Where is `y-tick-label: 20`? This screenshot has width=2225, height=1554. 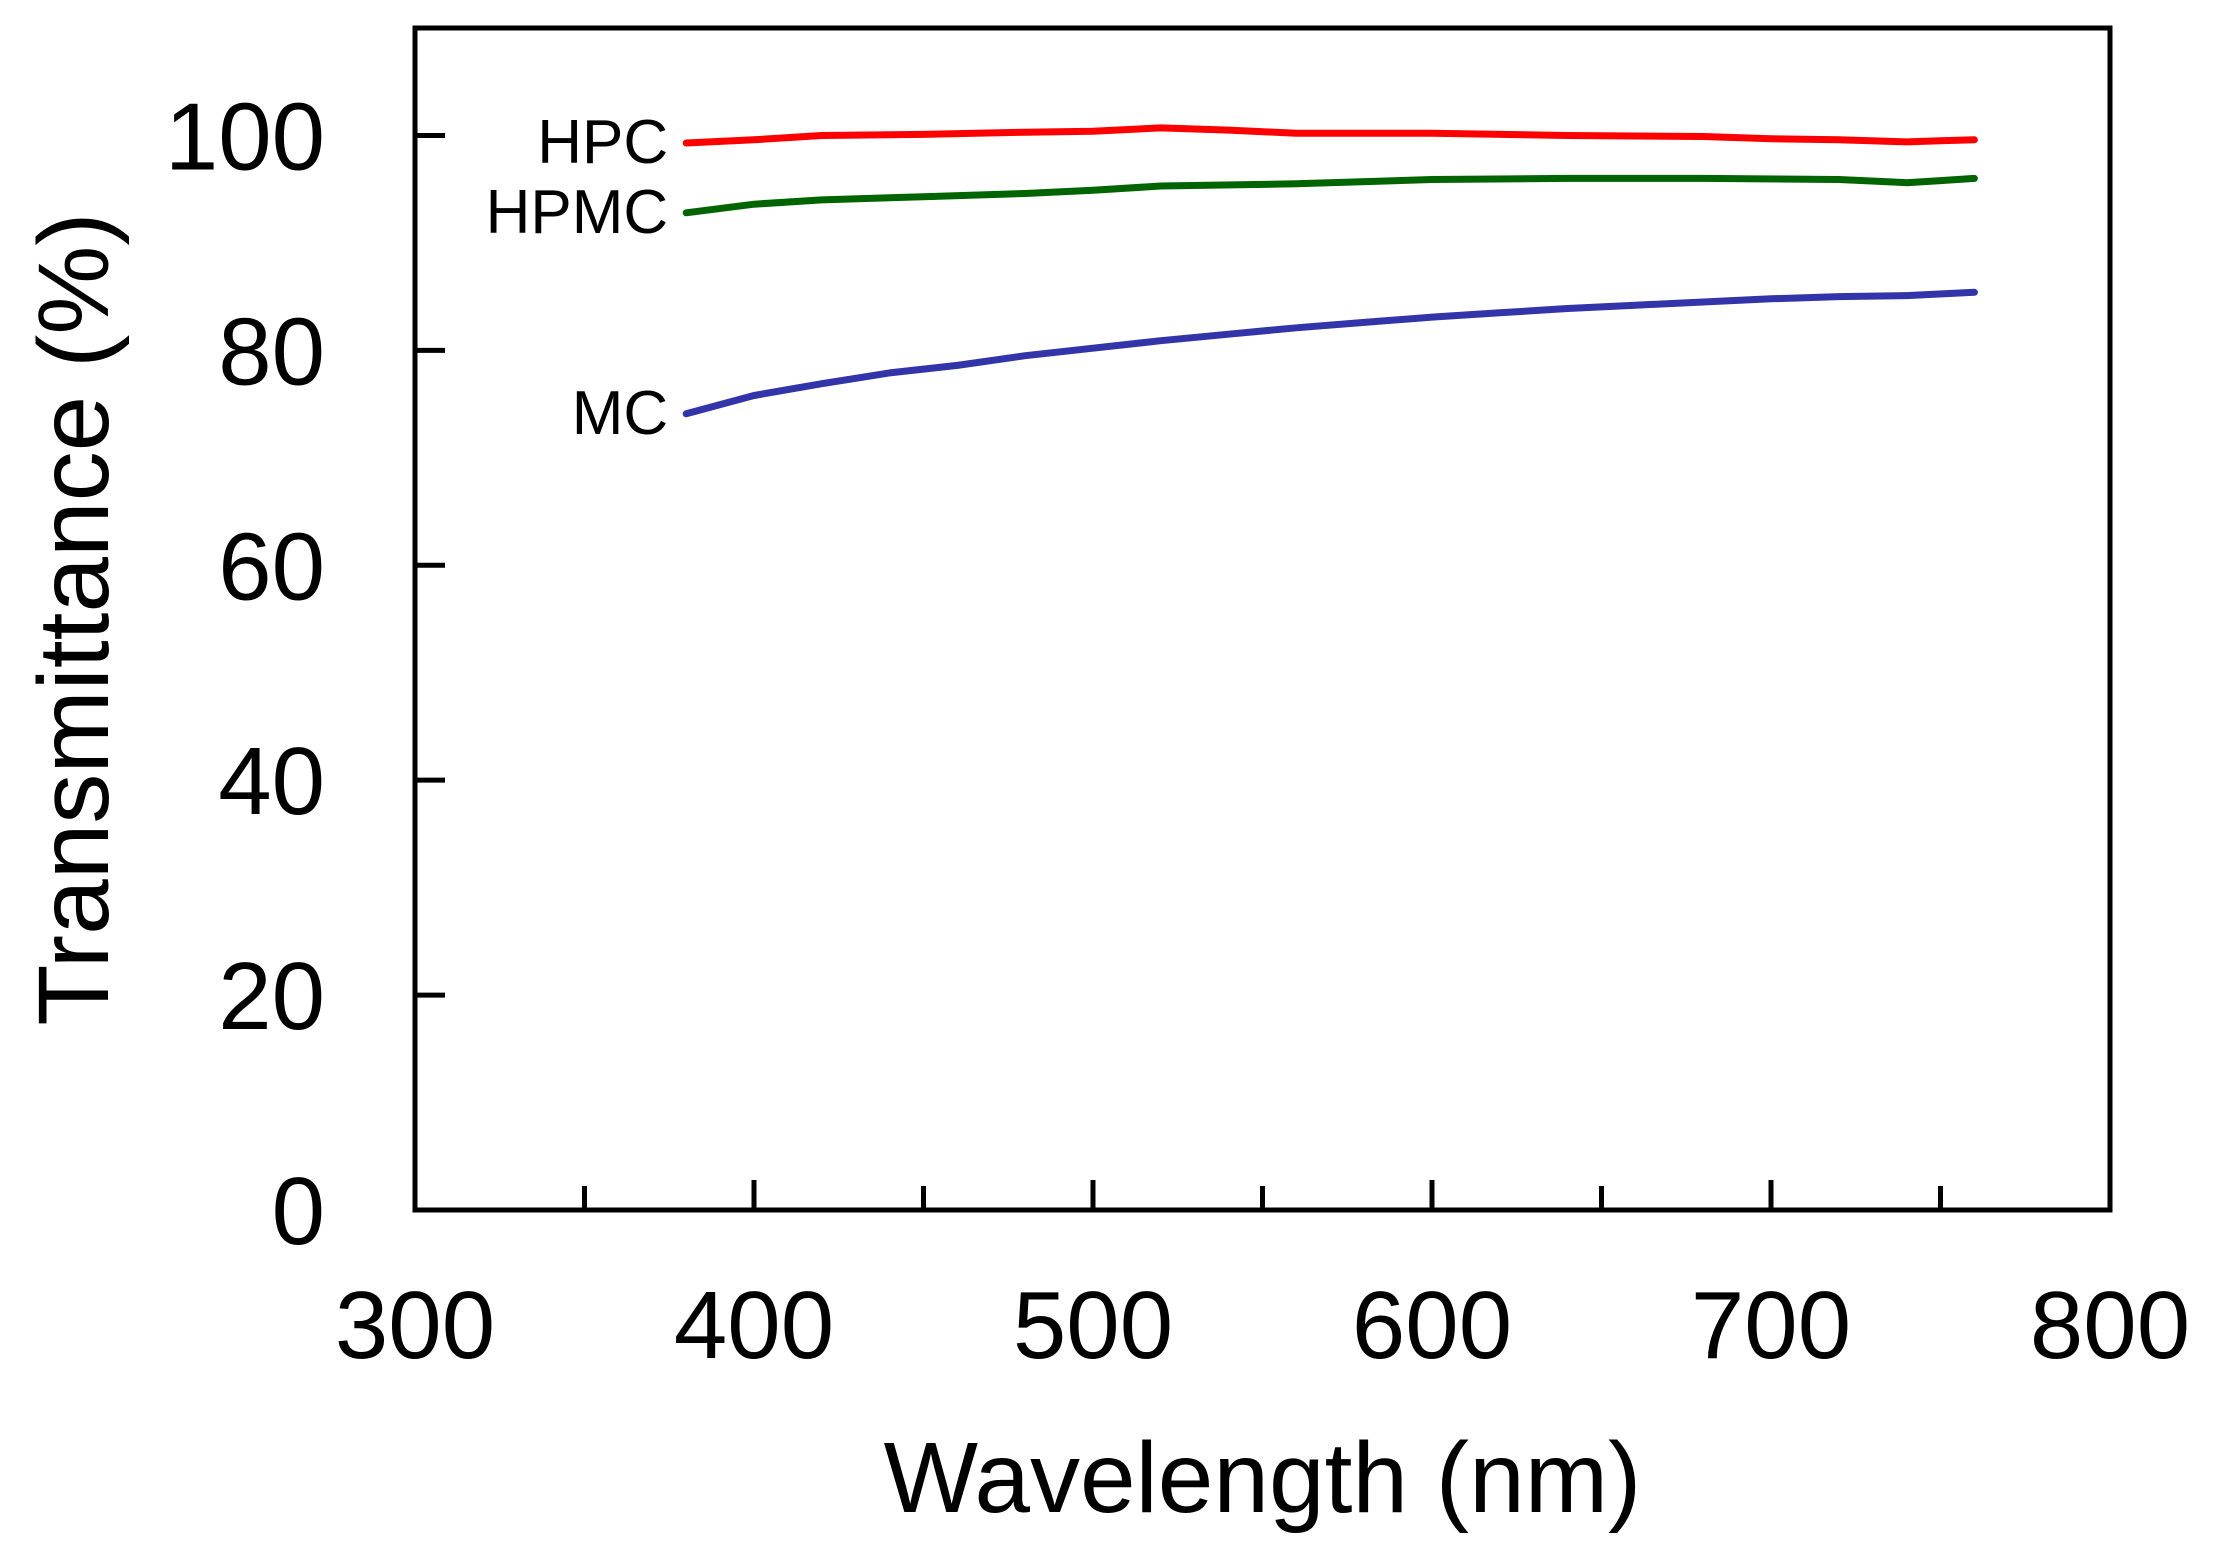
y-tick-label: 20 is located at coordinates (271, 996).